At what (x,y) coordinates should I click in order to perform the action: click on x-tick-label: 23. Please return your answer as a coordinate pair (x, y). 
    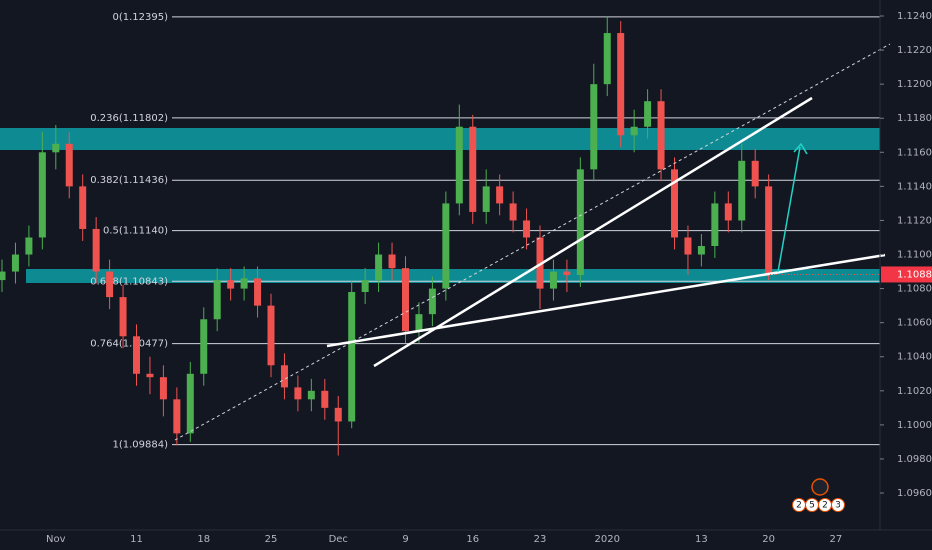
    Looking at the image, I should click on (540, 539).